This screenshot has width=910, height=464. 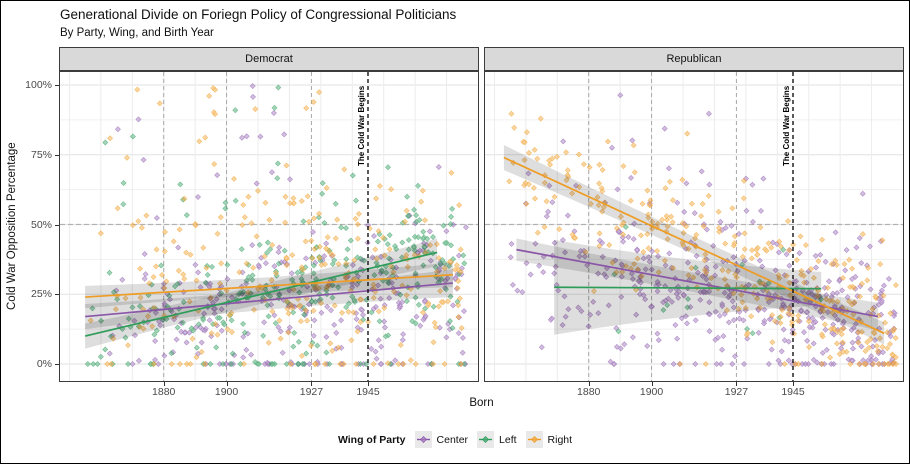 I want to click on y-tick-label: 100%, so click(x=38, y=85).